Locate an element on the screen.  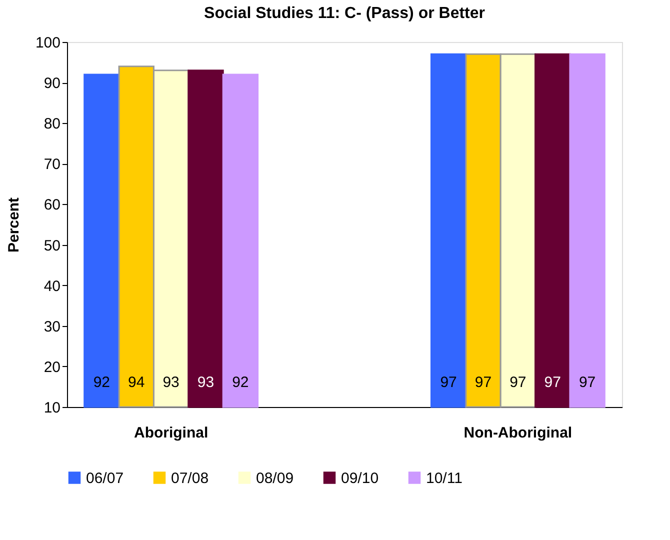
y-tick-label: 60 is located at coordinates (52, 205).